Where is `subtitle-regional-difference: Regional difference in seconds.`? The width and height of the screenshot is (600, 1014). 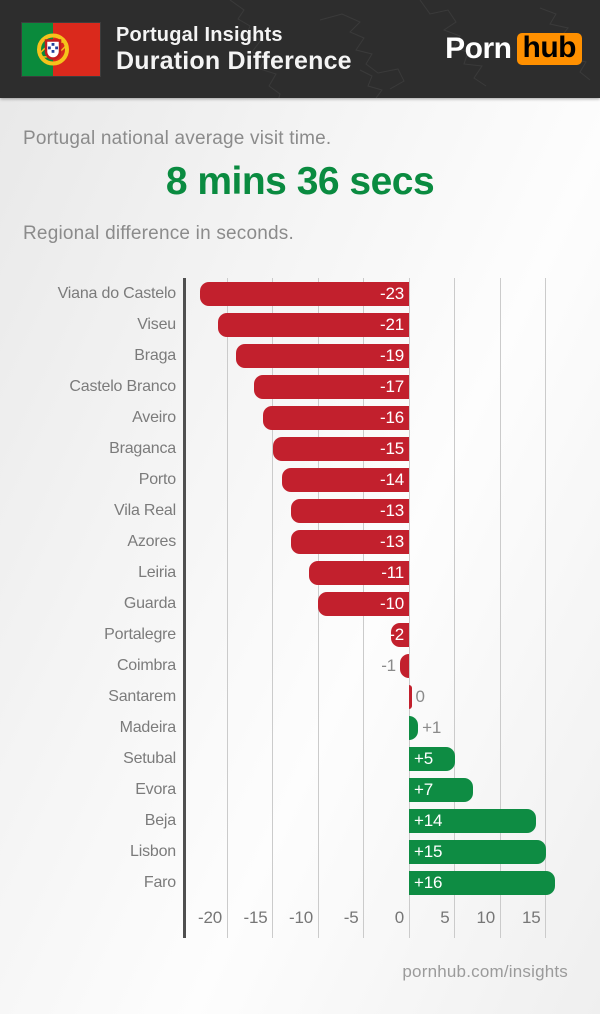
subtitle-regional-difference: Regional difference in seconds. is located at coordinates (158, 233).